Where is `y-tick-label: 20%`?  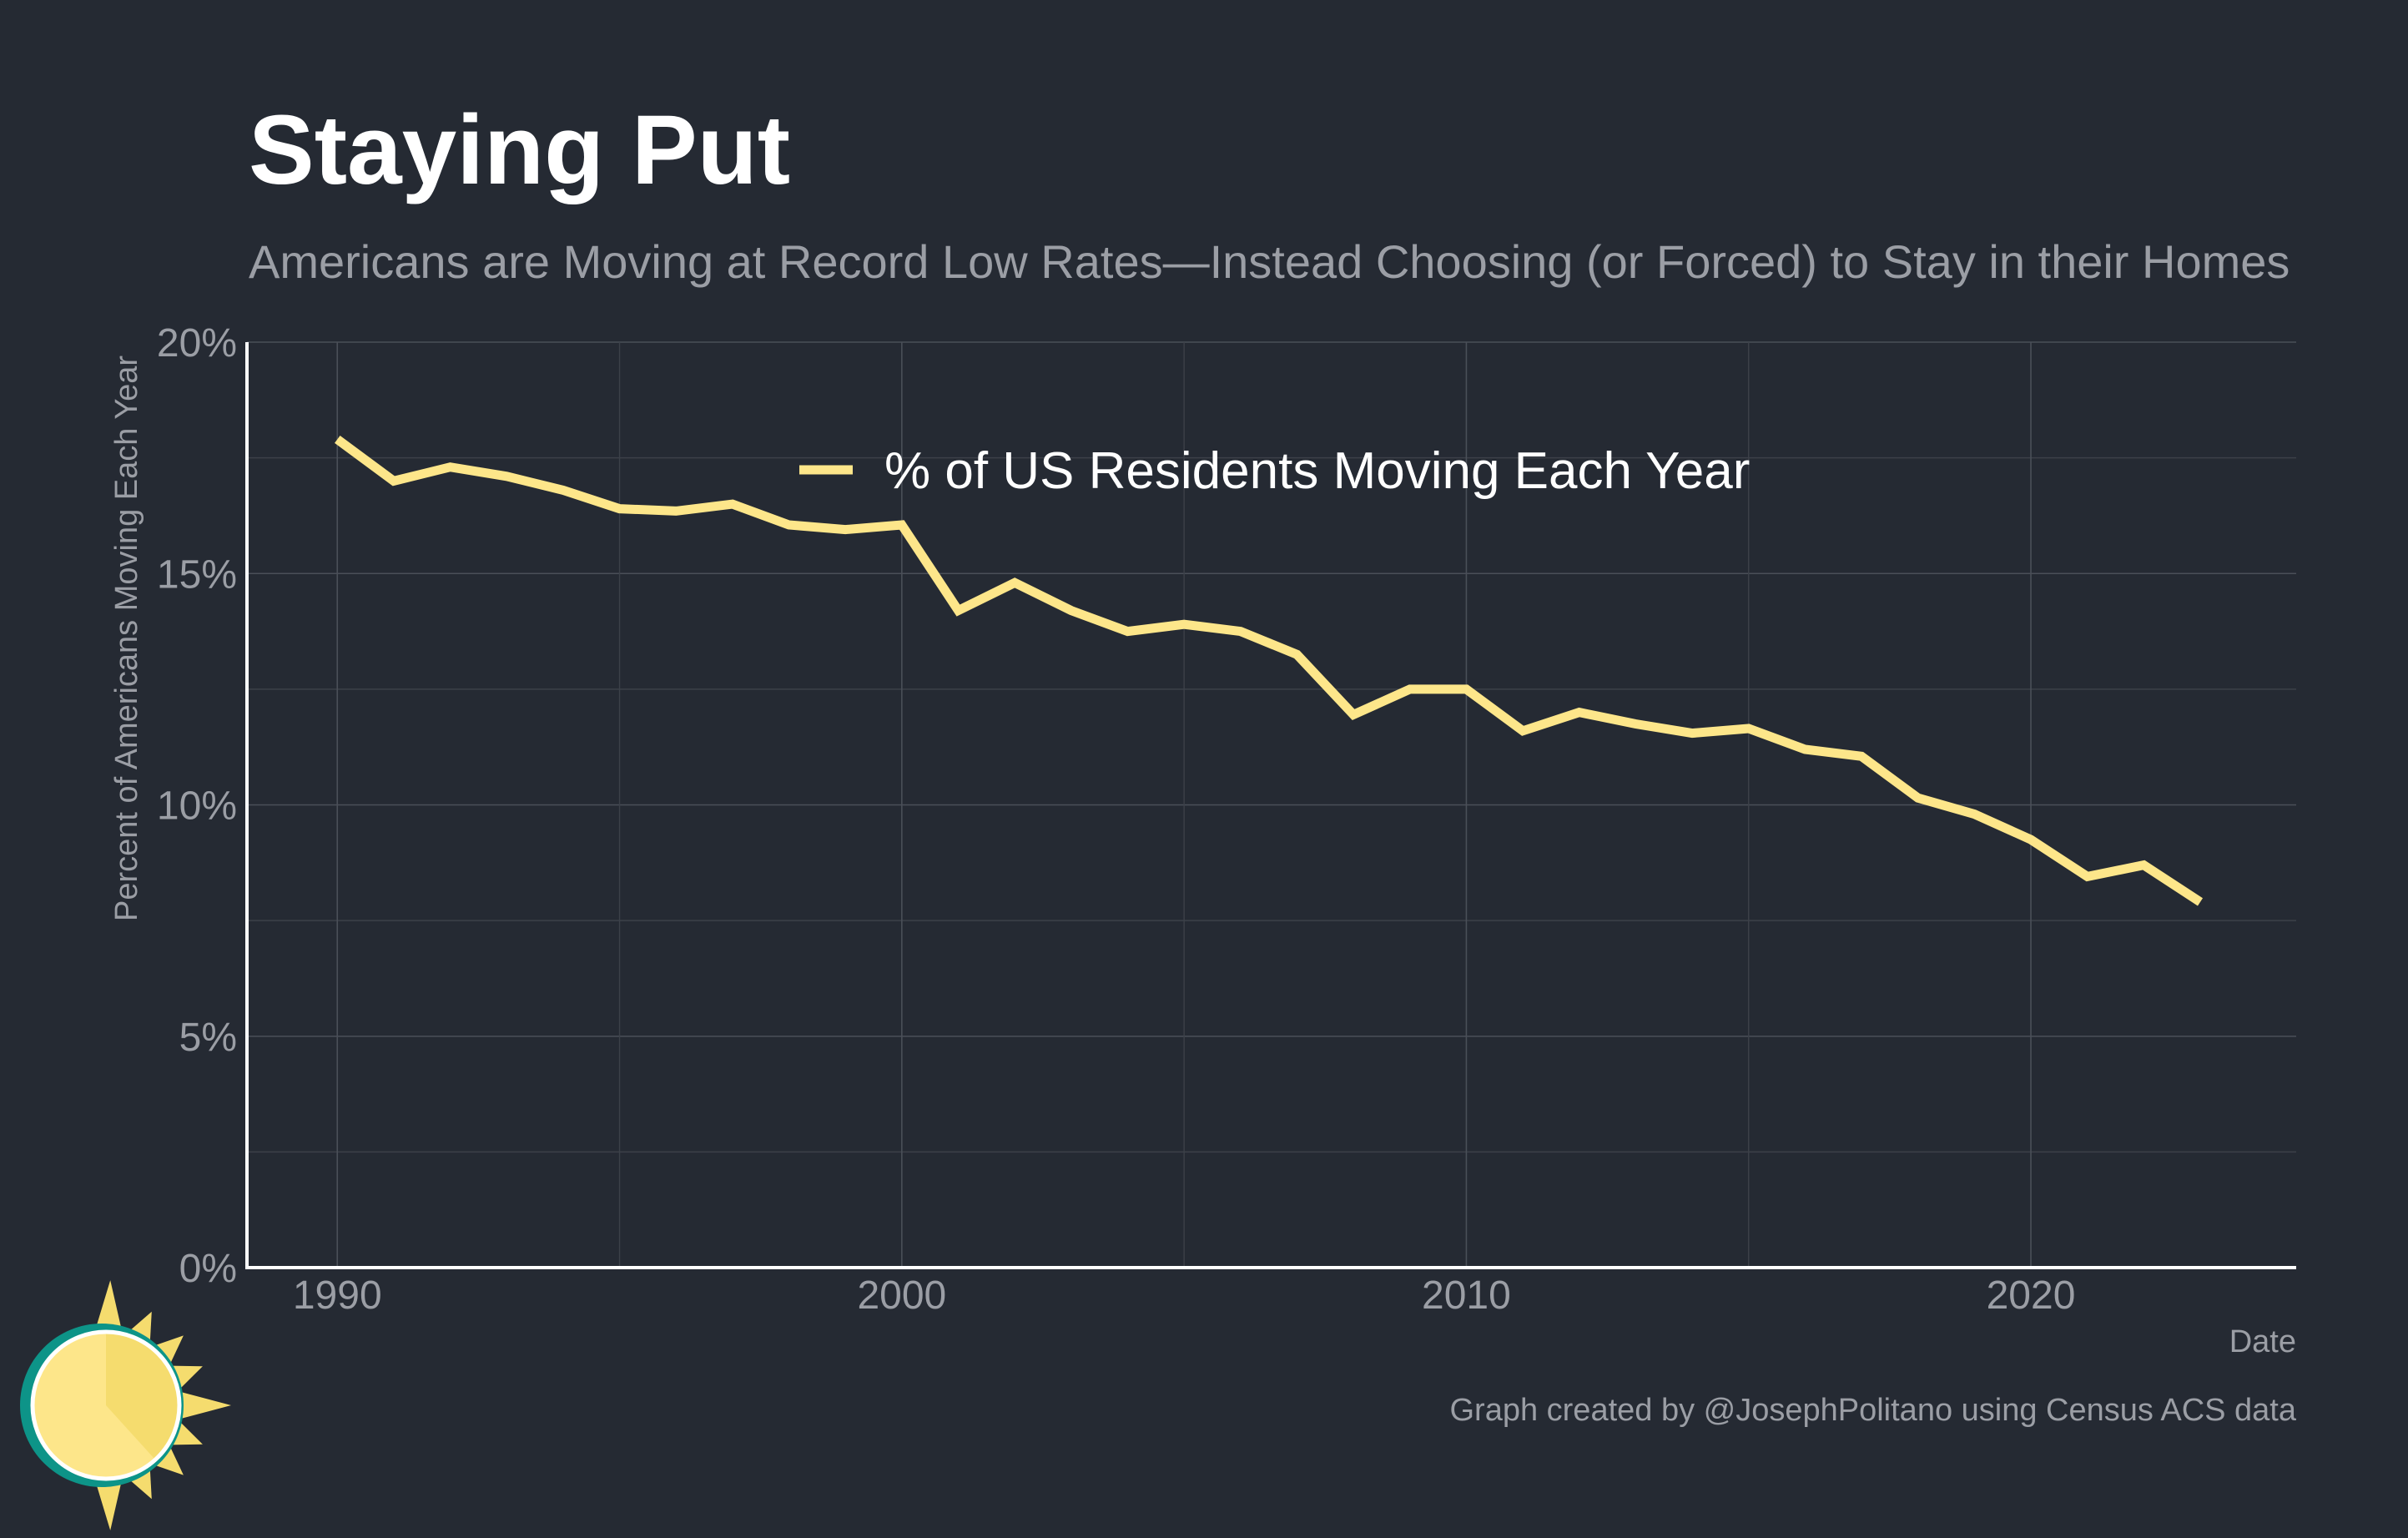
y-tick-label: 20% is located at coordinates (197, 343).